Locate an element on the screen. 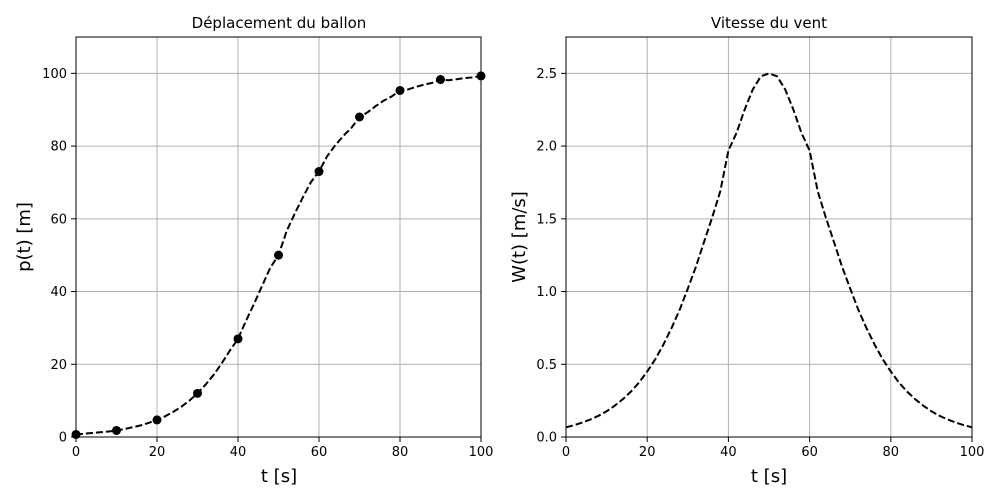 The width and height of the screenshot is (1000, 500). y-tick-label: 80 is located at coordinates (58, 147).